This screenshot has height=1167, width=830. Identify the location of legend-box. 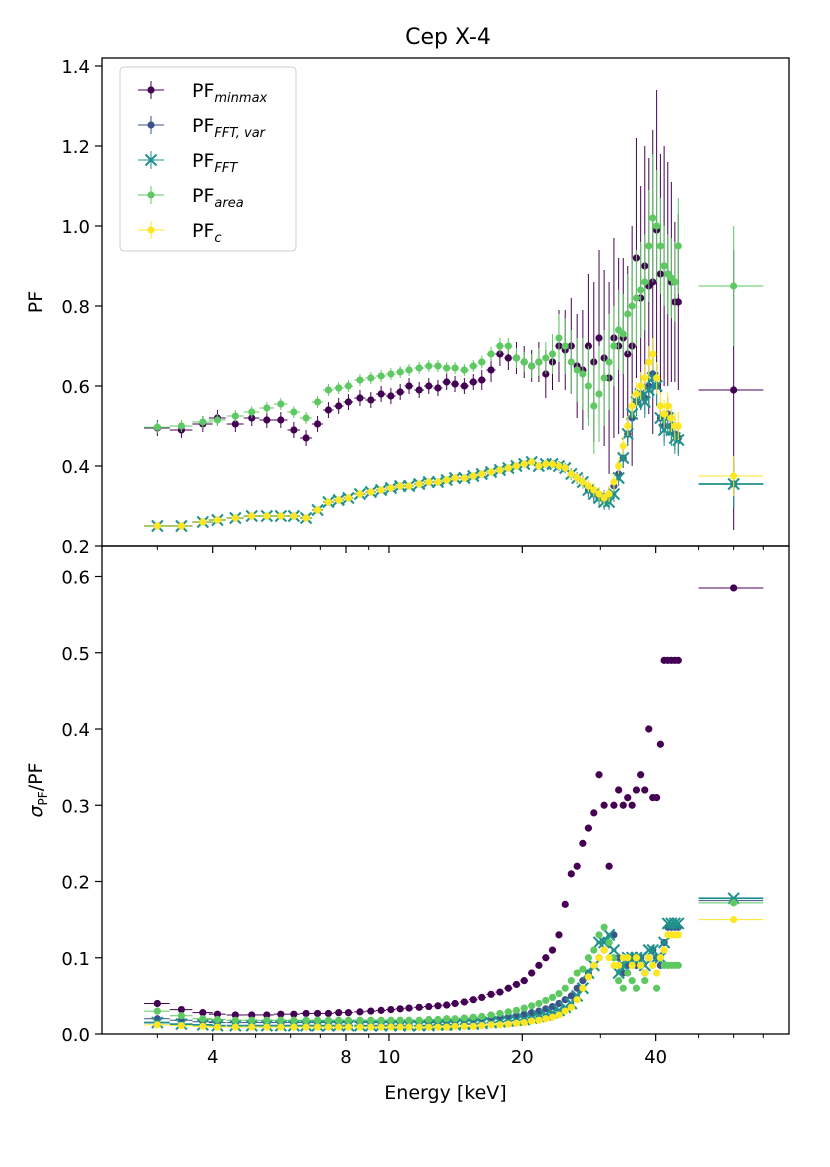
(208, 159).